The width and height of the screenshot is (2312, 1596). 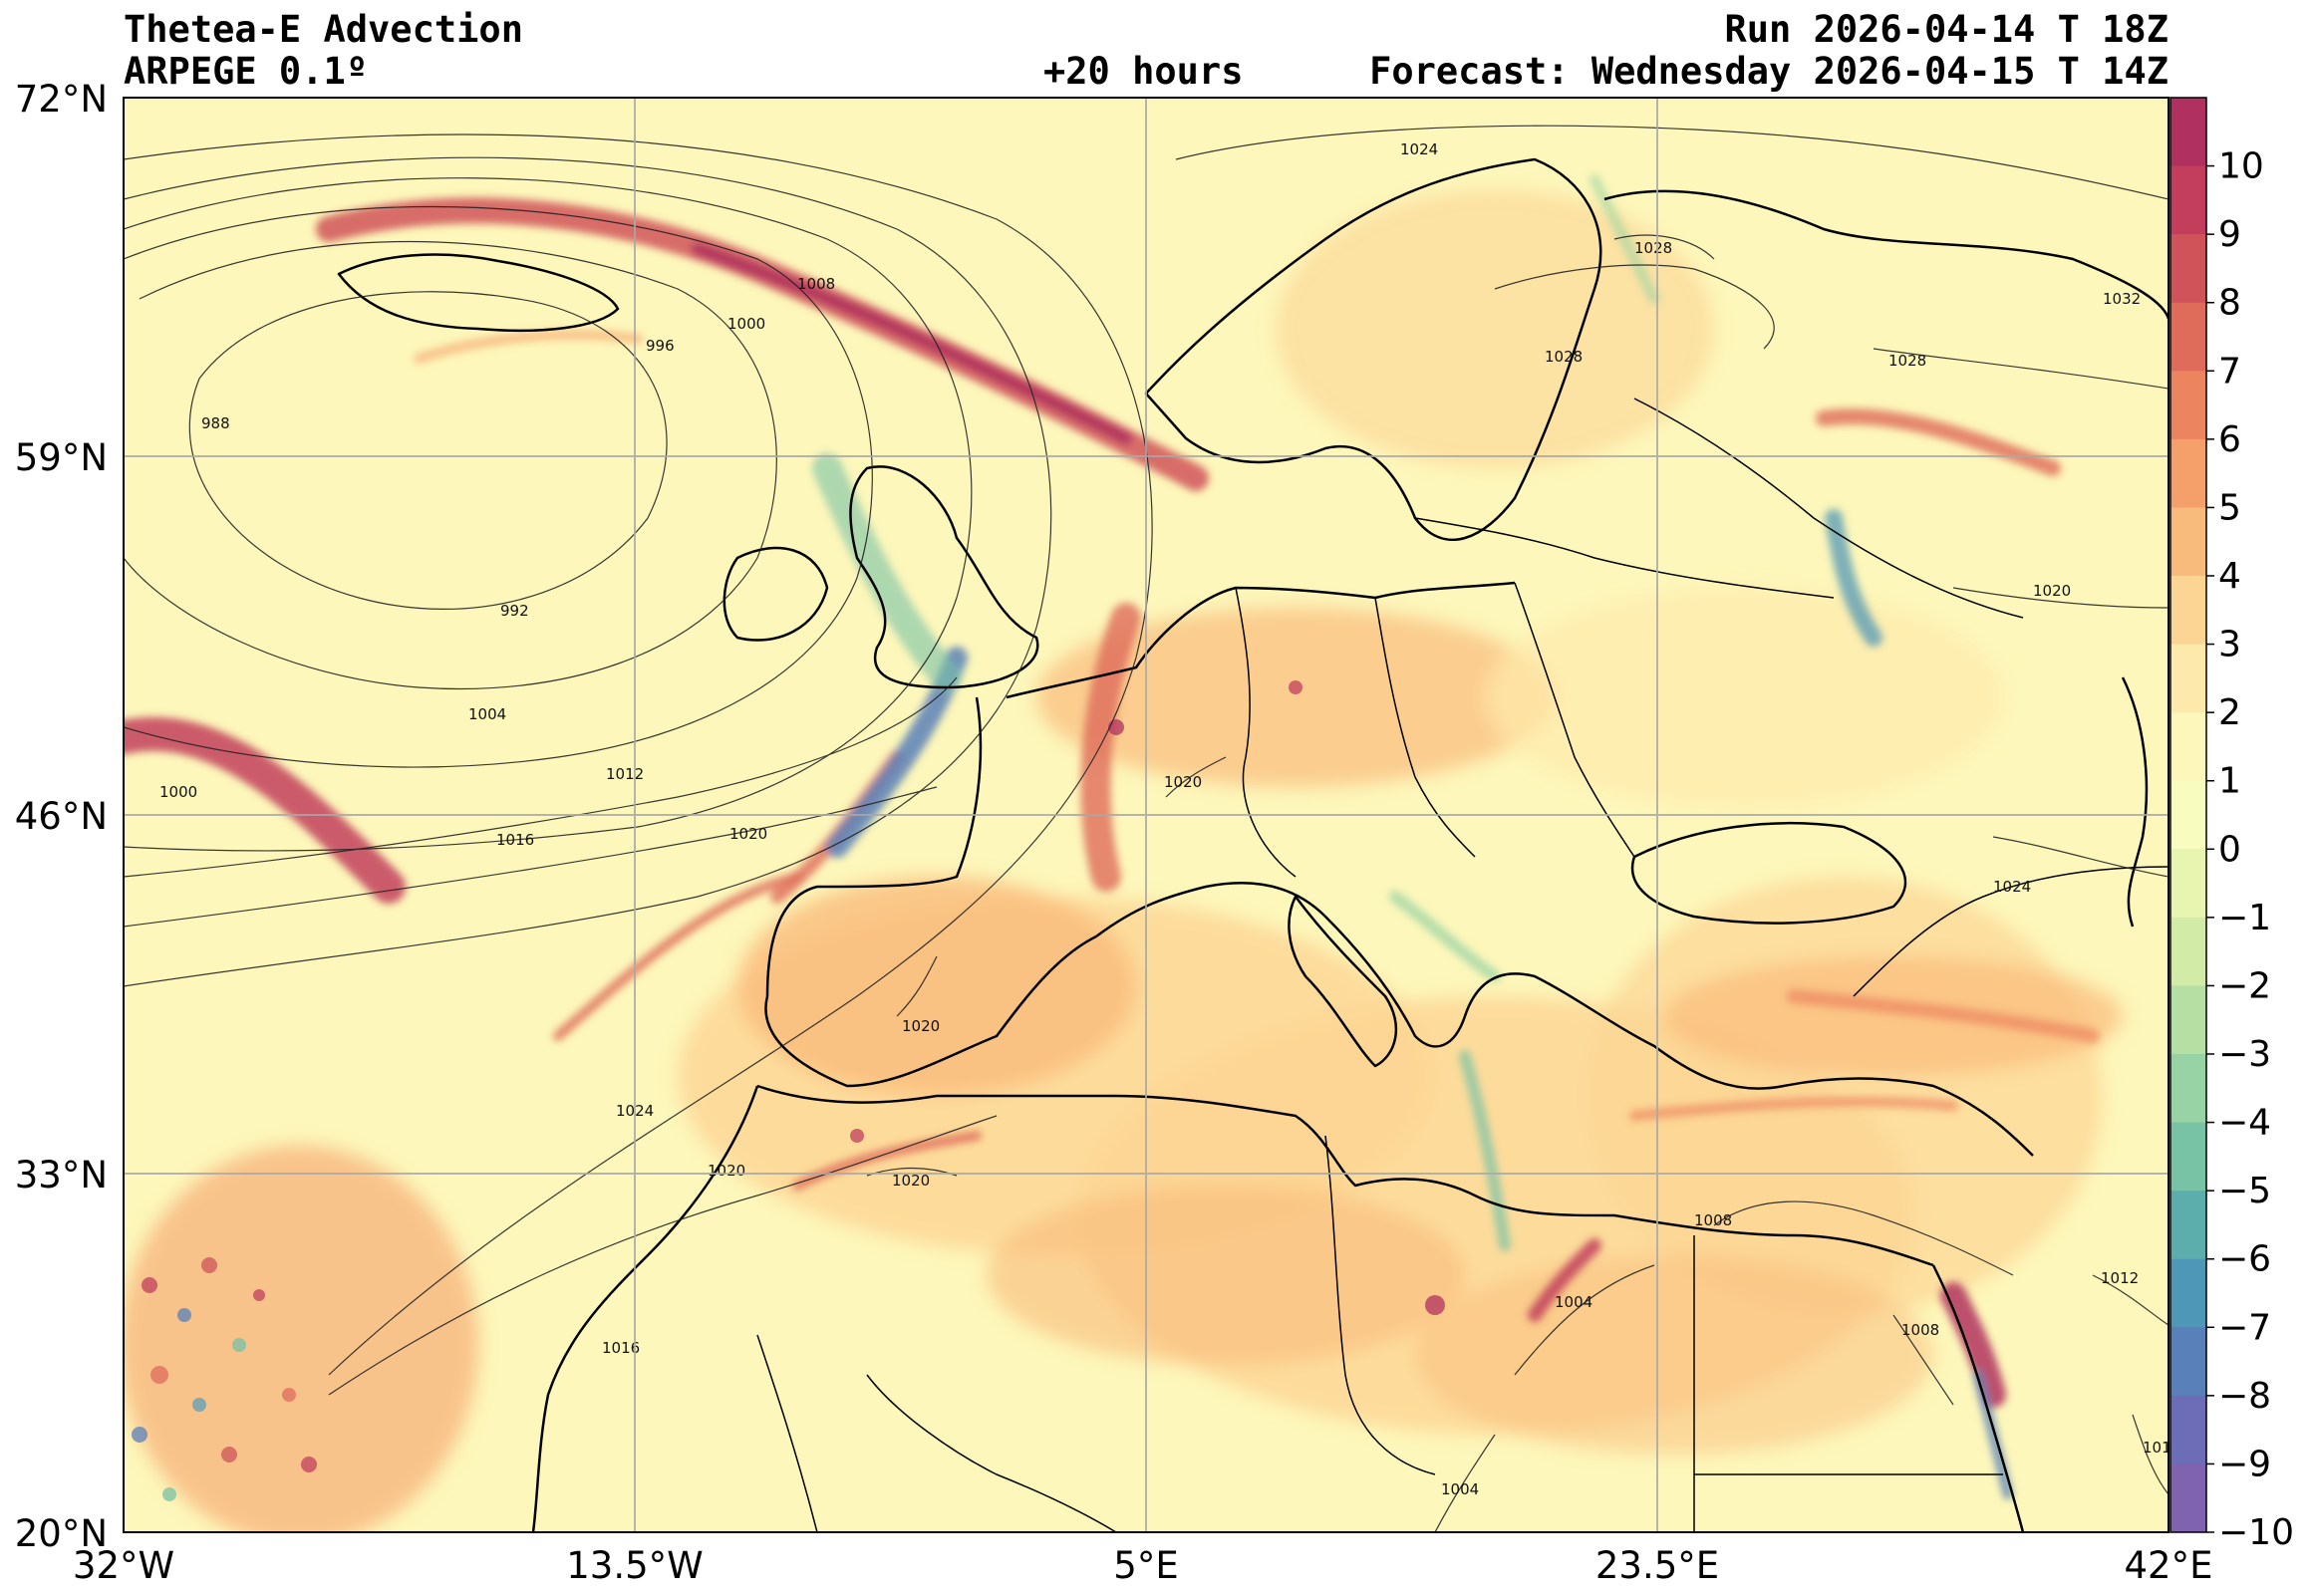 What do you see at coordinates (2122, 299) in the screenshot?
I see `isobar-label: 1032` at bounding box center [2122, 299].